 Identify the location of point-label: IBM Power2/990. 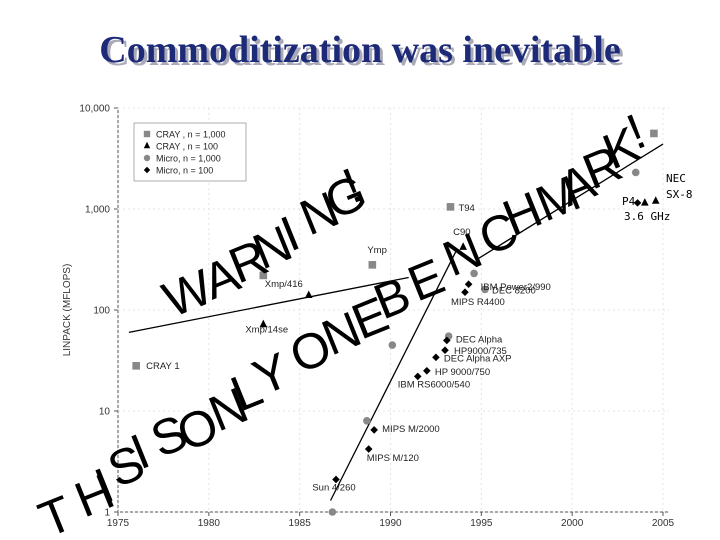
(516, 287).